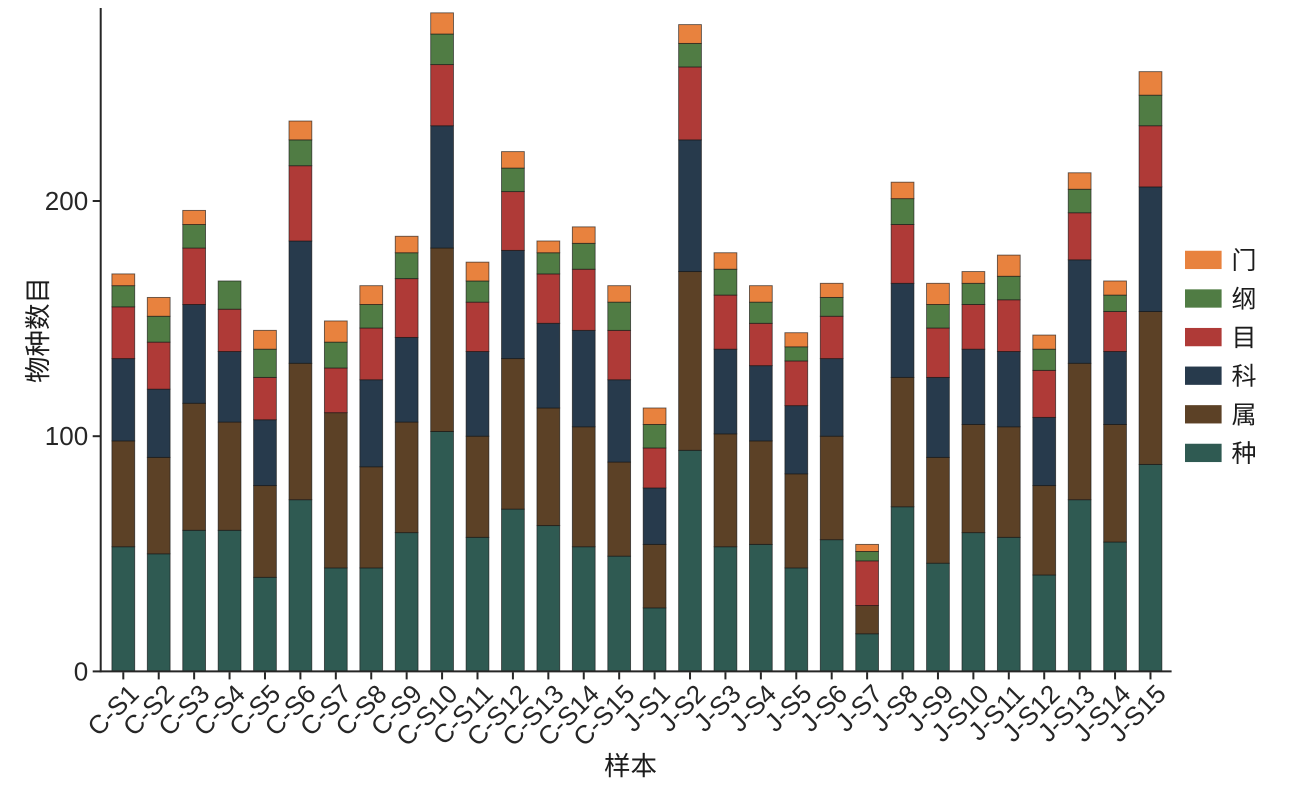 This screenshot has width=1299, height=785. Describe the element at coordinates (867, 607) in the screenshot. I see `bar-J-S7` at that location.